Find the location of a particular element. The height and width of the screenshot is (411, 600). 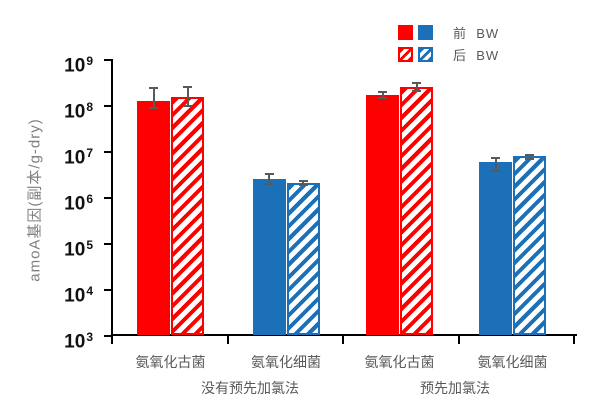

x-axis-line is located at coordinates (344, 335).